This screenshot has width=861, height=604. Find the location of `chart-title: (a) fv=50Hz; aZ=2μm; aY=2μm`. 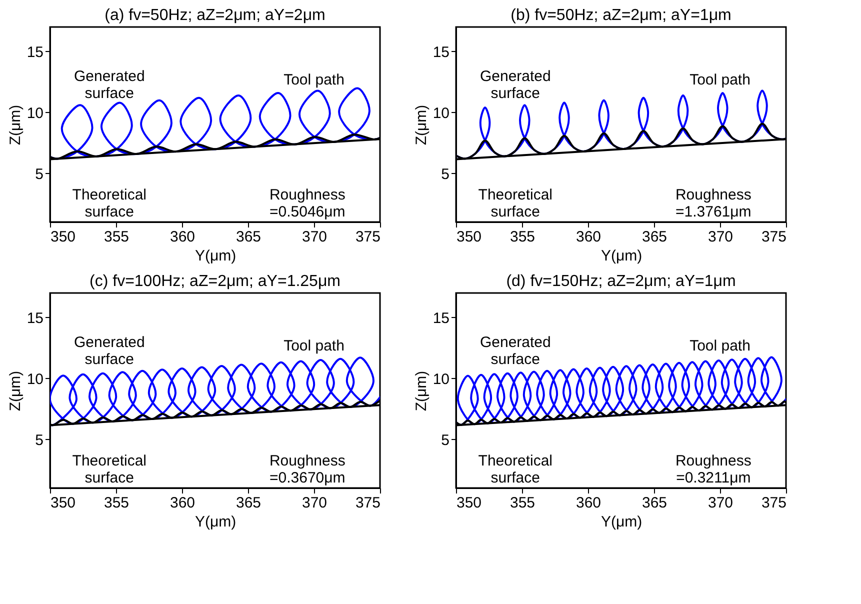

chart-title: (a) fv=50Hz; aZ=2μm; aY=2μm is located at coordinates (215, 15).